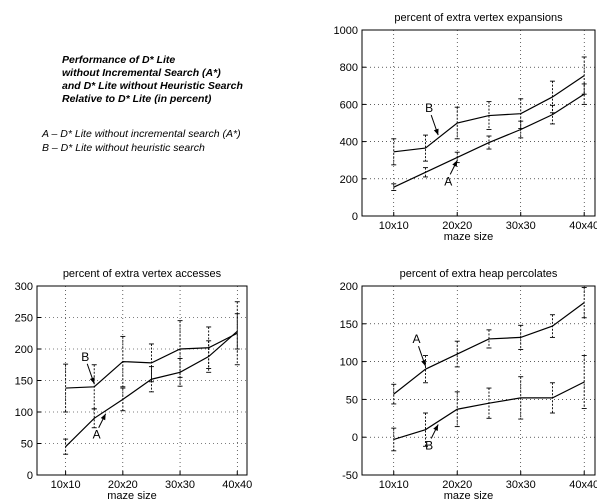  I want to click on chart-title: percent of extra vertex expansions, so click(478, 18).